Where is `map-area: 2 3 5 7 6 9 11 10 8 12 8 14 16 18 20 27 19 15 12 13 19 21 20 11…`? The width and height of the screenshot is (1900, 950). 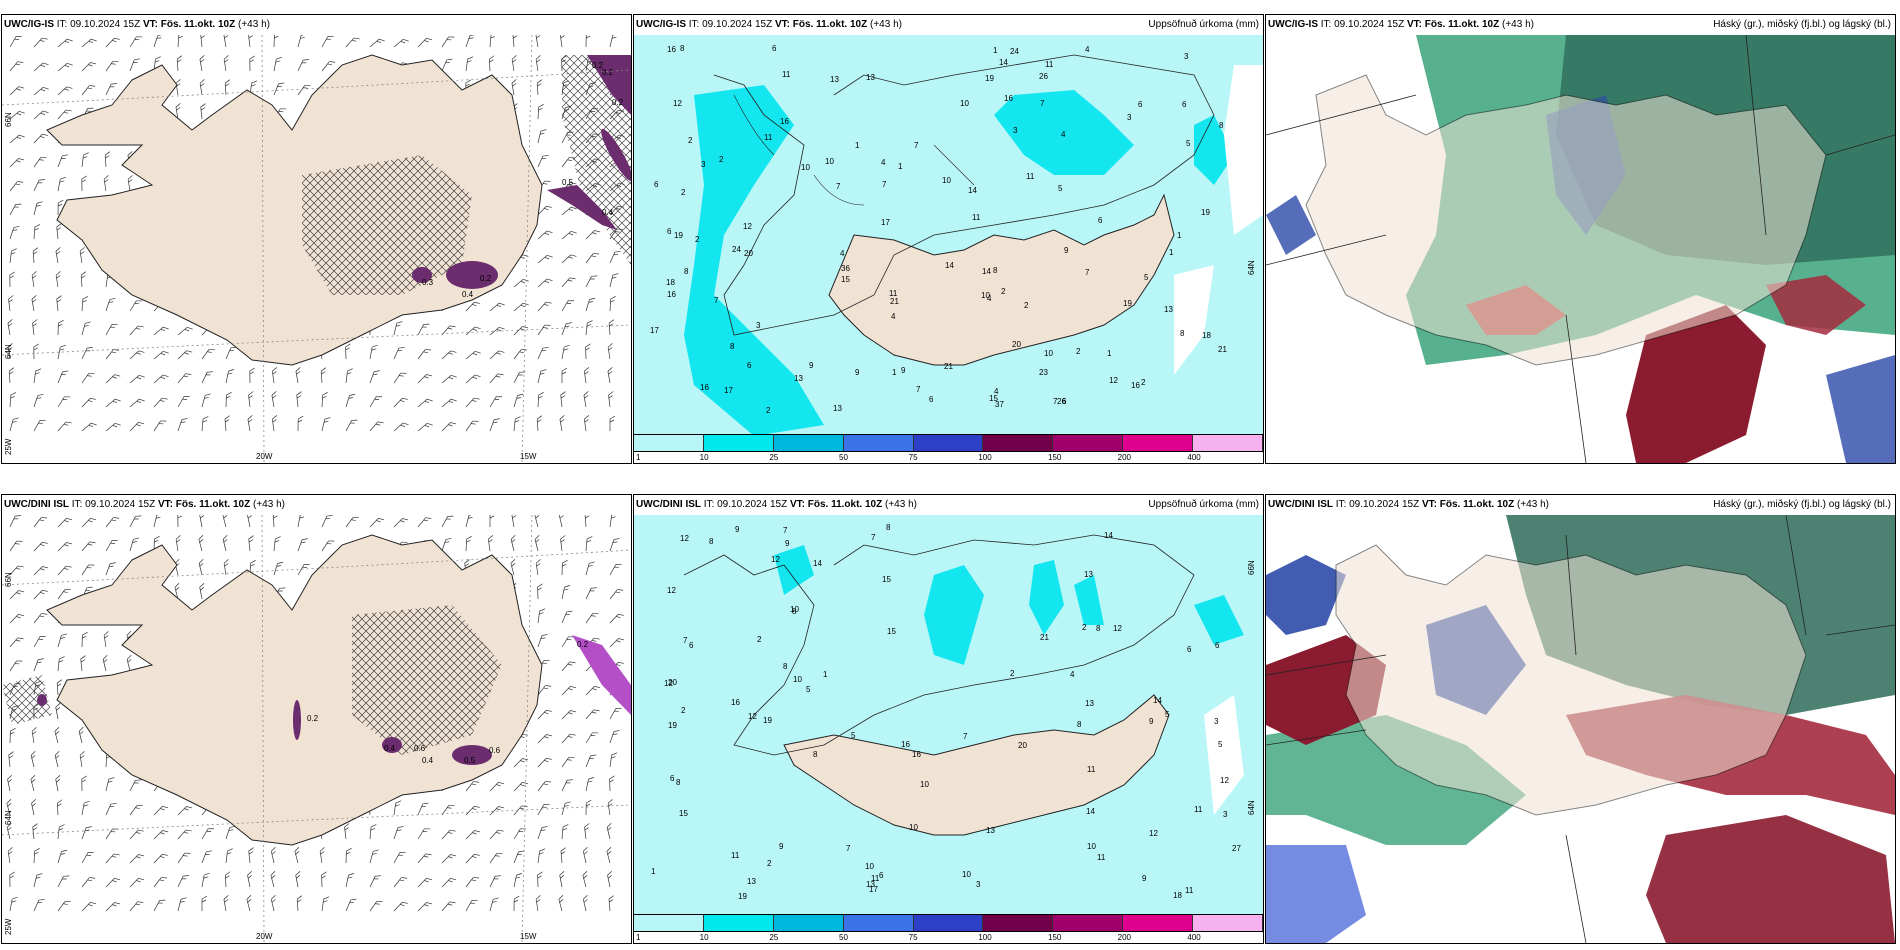 map-area: 2 3 5 7 6 9 11 10 8 12 8 14 16 18 20 27 19 15 12 13 19 21 20 11… is located at coordinates (948, 715).